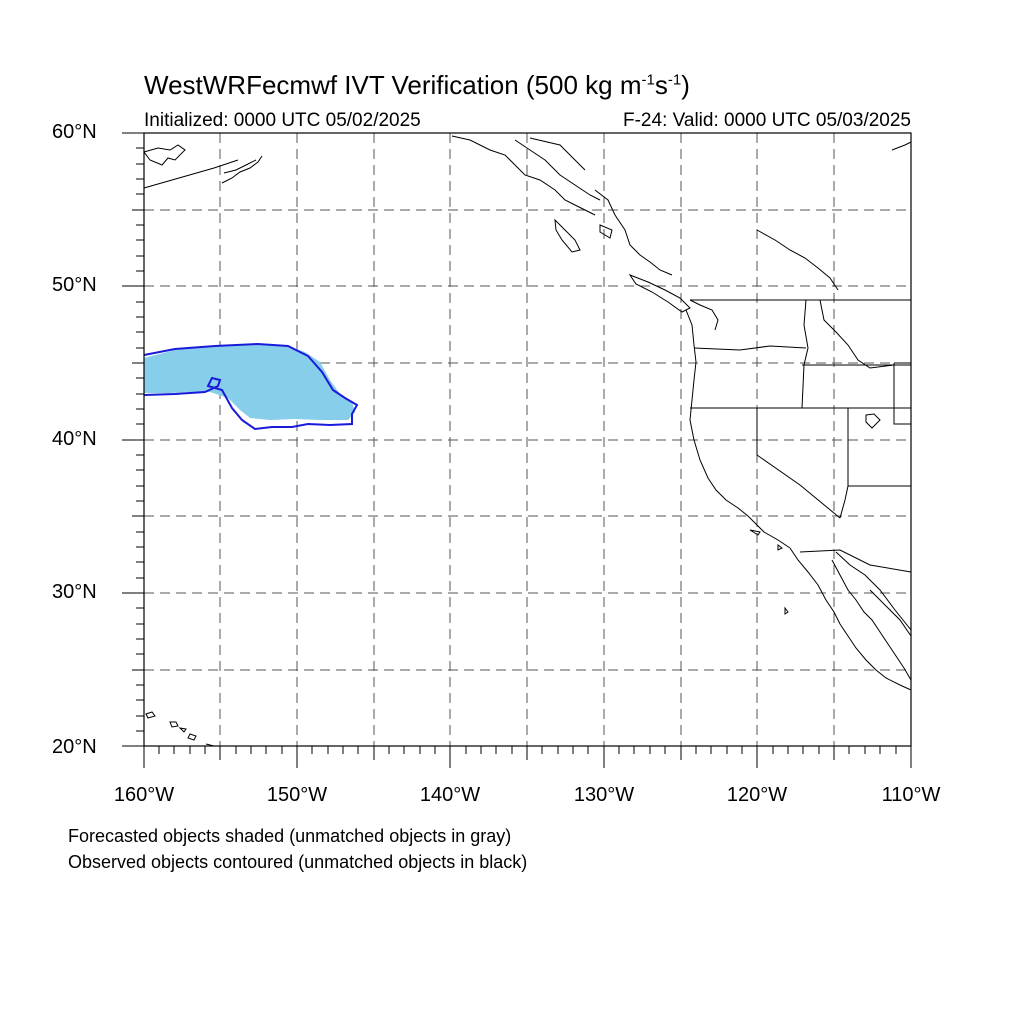 This screenshot has width=1024, height=1024. I want to click on lon-label-150w: 150°W, so click(297, 795).